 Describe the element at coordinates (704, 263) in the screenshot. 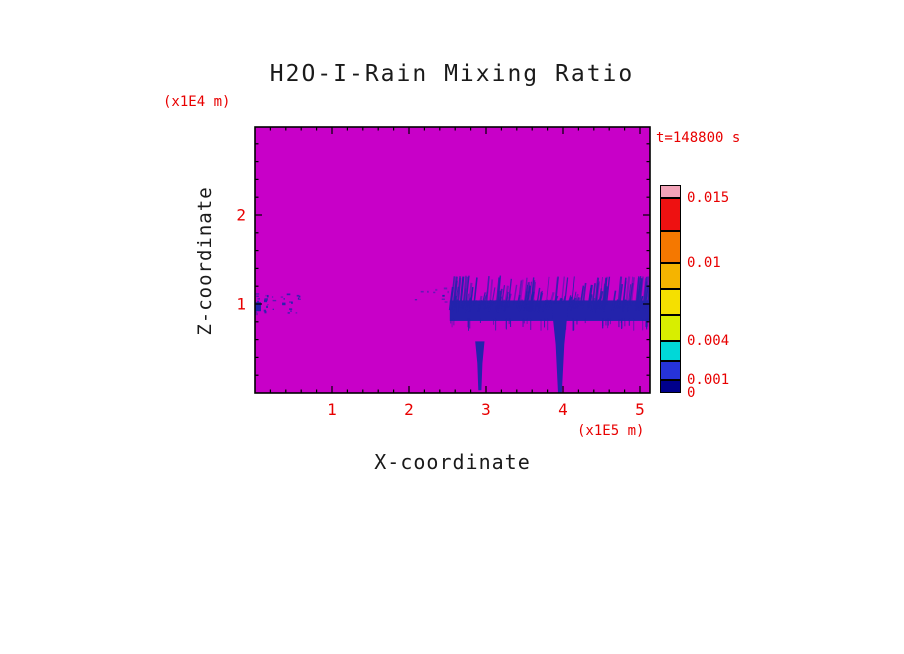

I see `colorbar-tick-label: 0.01` at that location.